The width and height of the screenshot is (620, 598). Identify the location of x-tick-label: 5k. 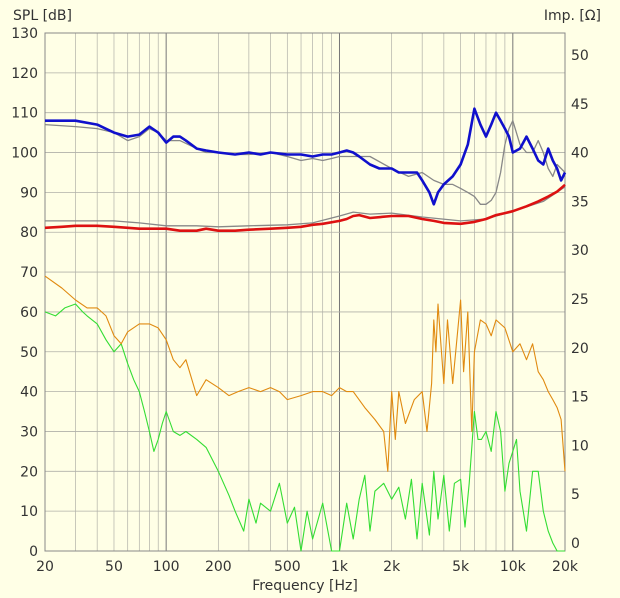
(461, 567).